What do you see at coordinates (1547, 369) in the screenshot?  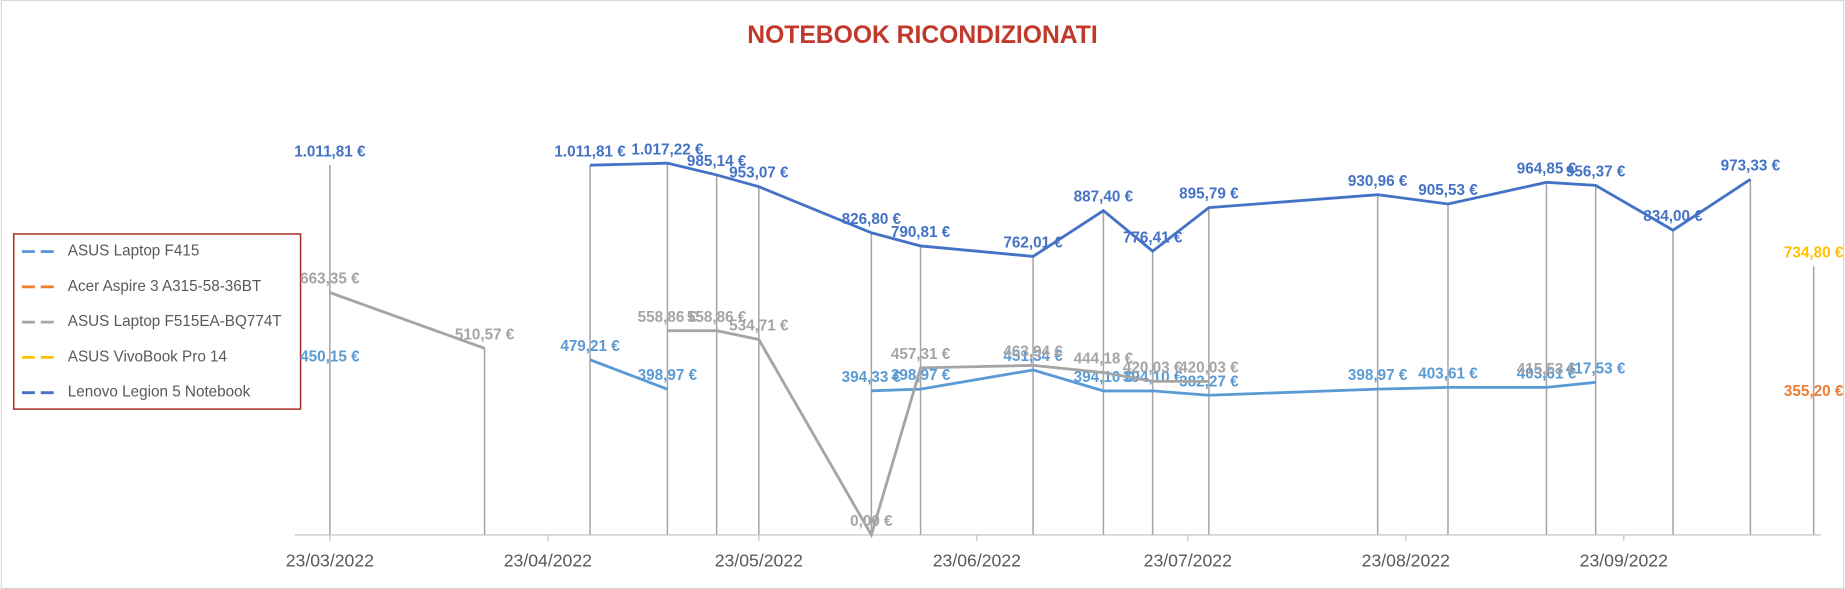 I see `data-label: 415,53 €` at bounding box center [1547, 369].